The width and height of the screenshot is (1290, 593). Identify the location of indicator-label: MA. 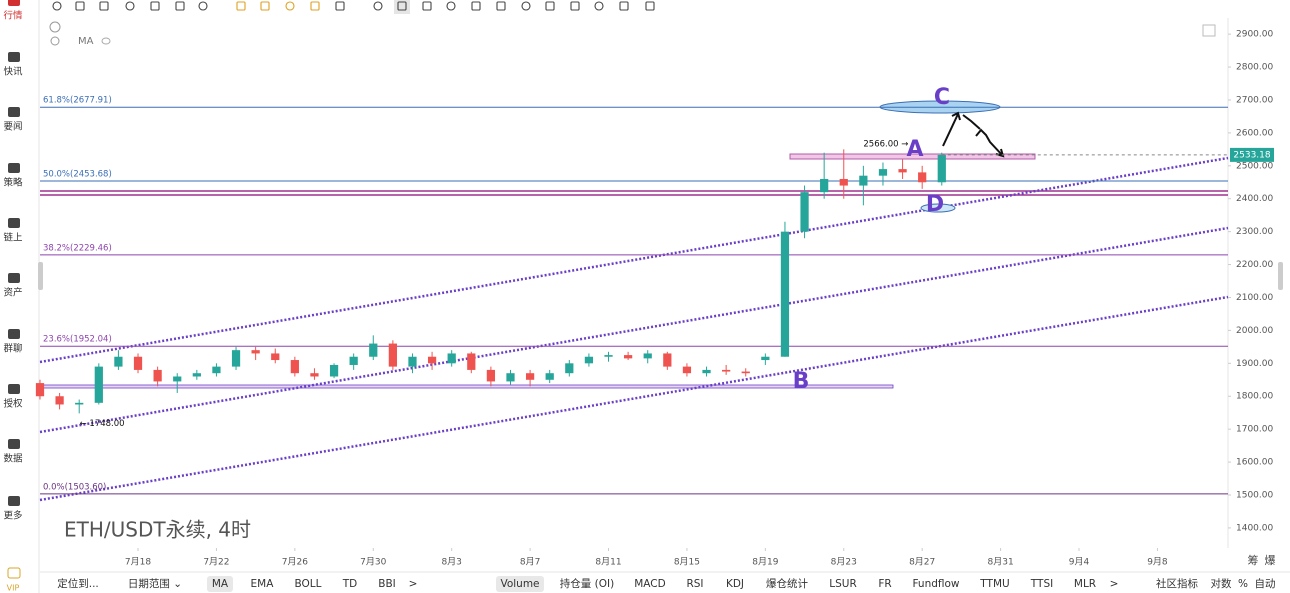
(86, 41).